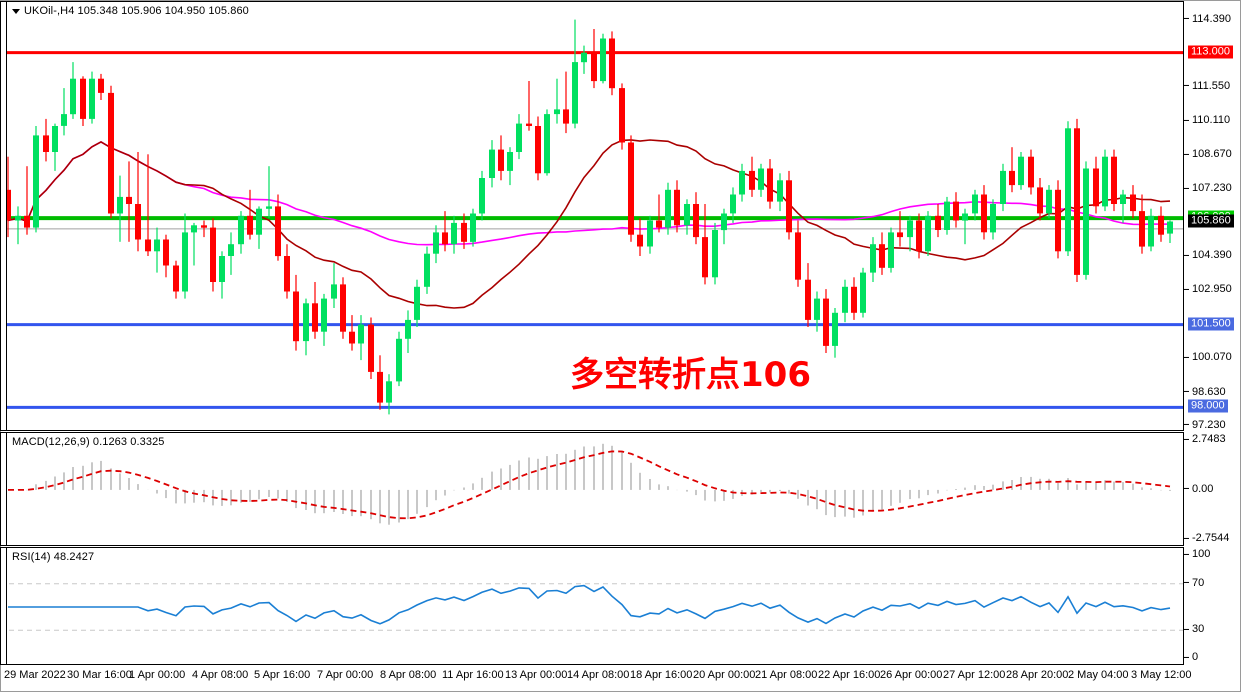 Image resolution: width=1241 pixels, height=692 pixels. I want to click on macd-scale: 2.7483 0.00 -2.7544, so click(1211, 489).